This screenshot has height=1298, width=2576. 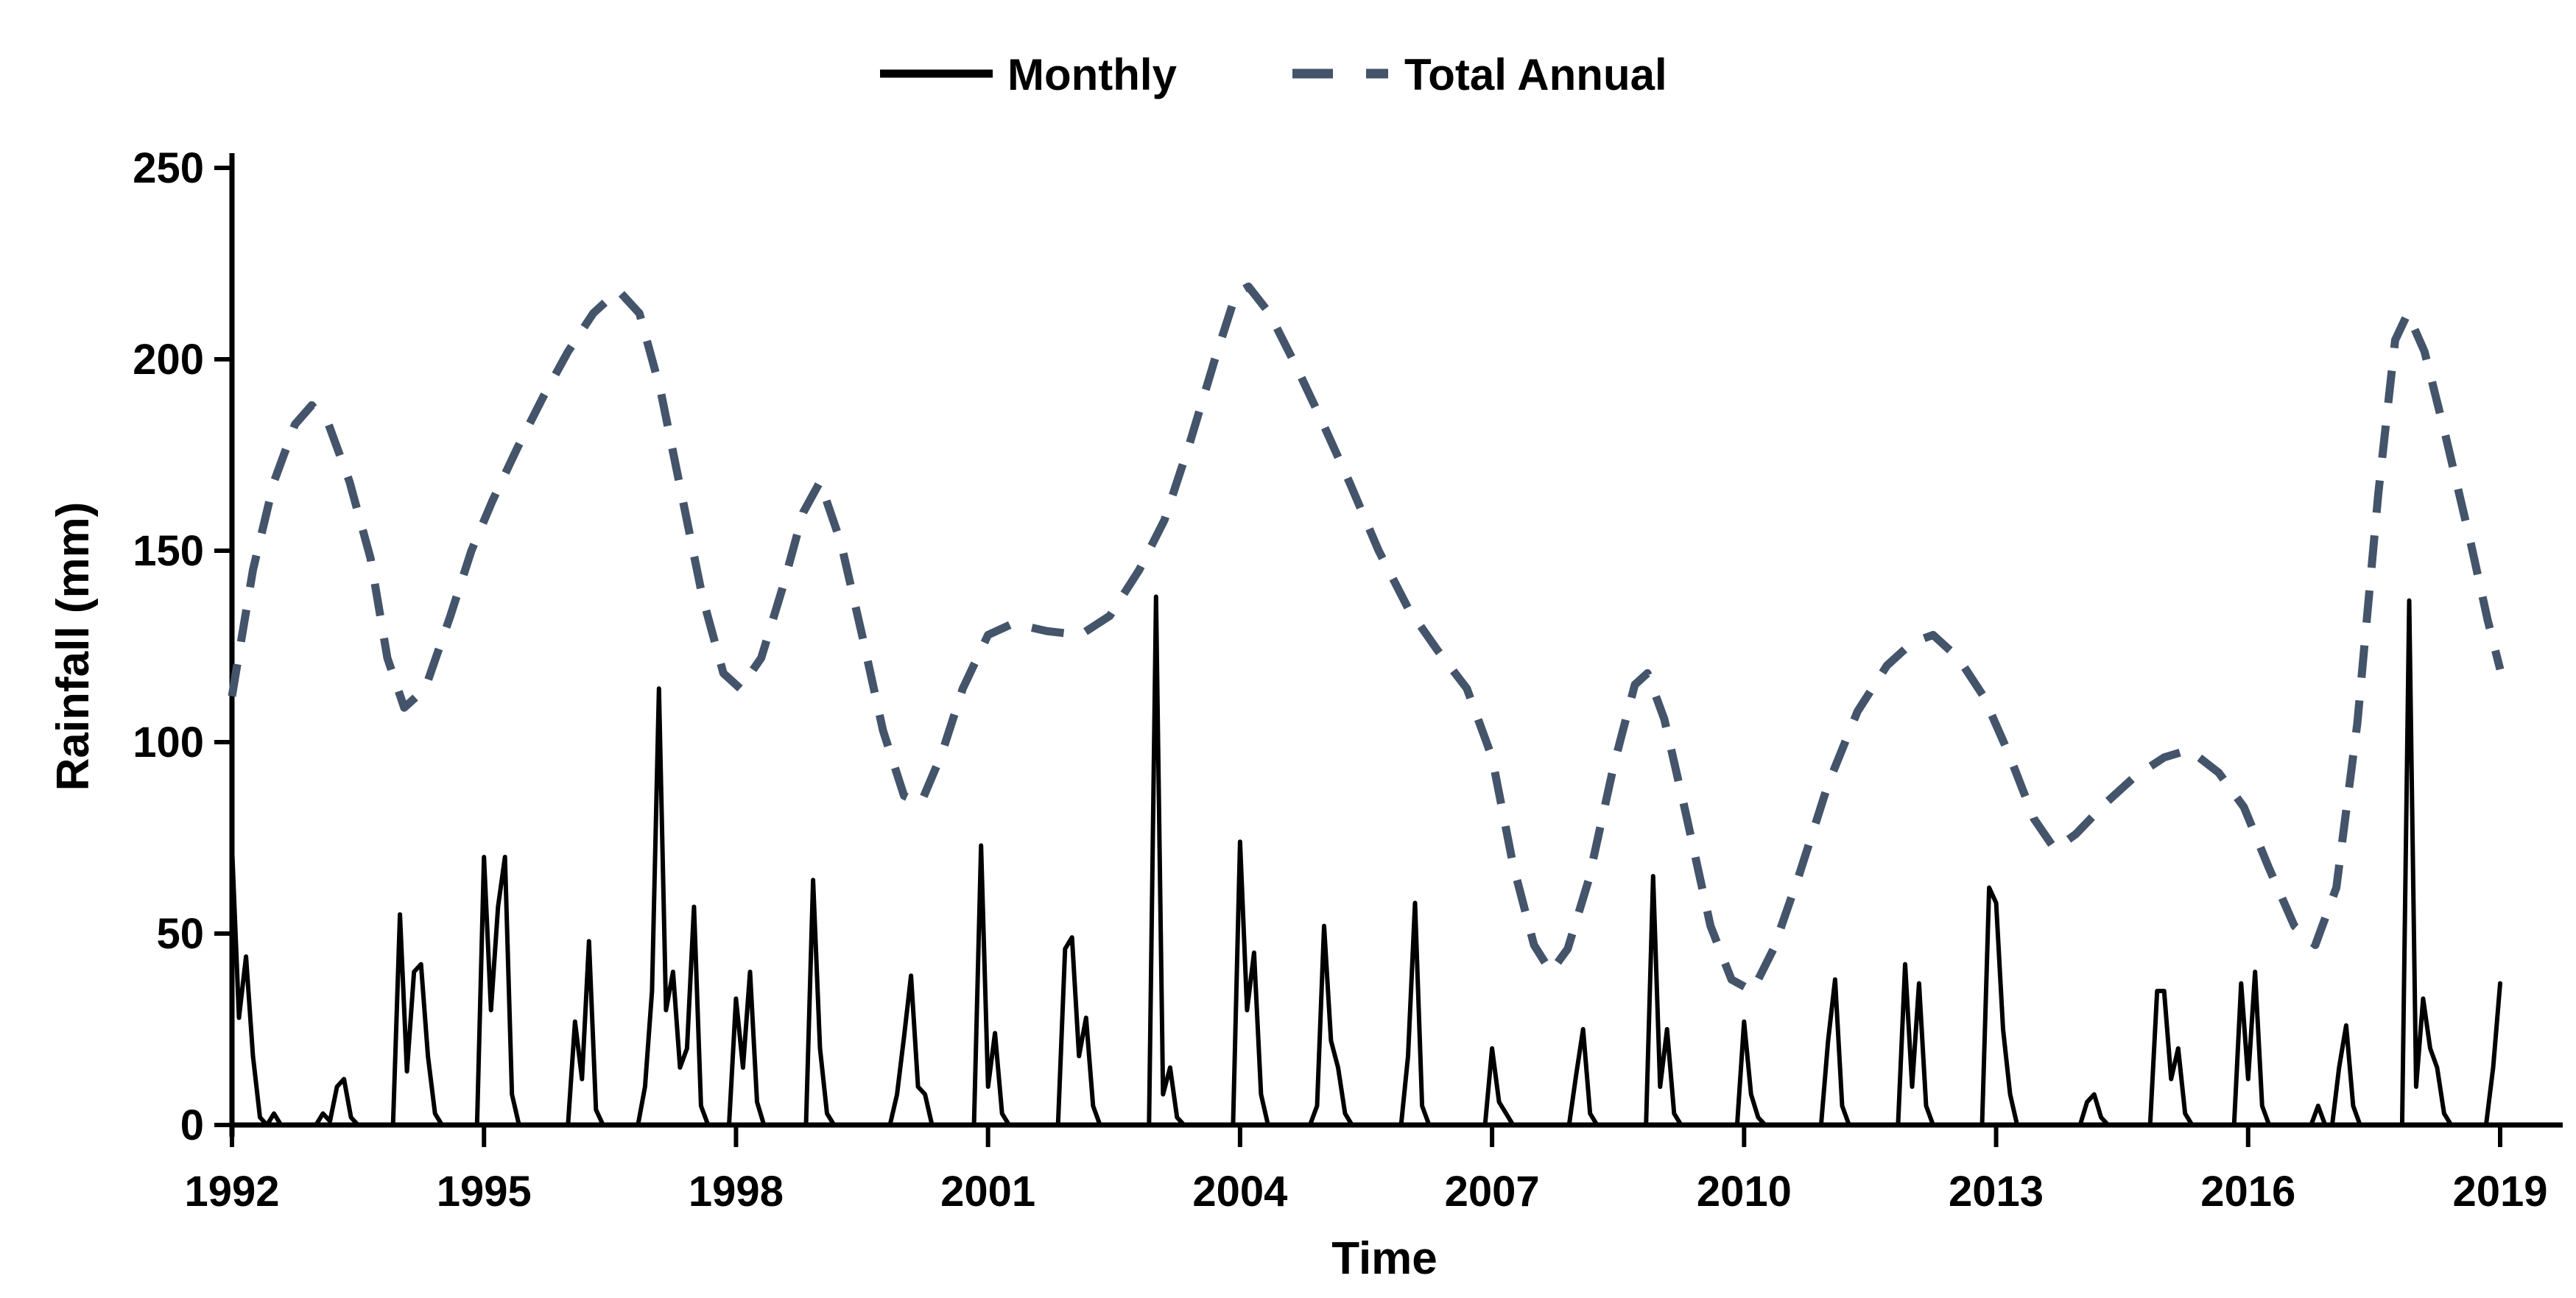 What do you see at coordinates (2247, 1192) in the screenshot?
I see `x-tick-label: 2016` at bounding box center [2247, 1192].